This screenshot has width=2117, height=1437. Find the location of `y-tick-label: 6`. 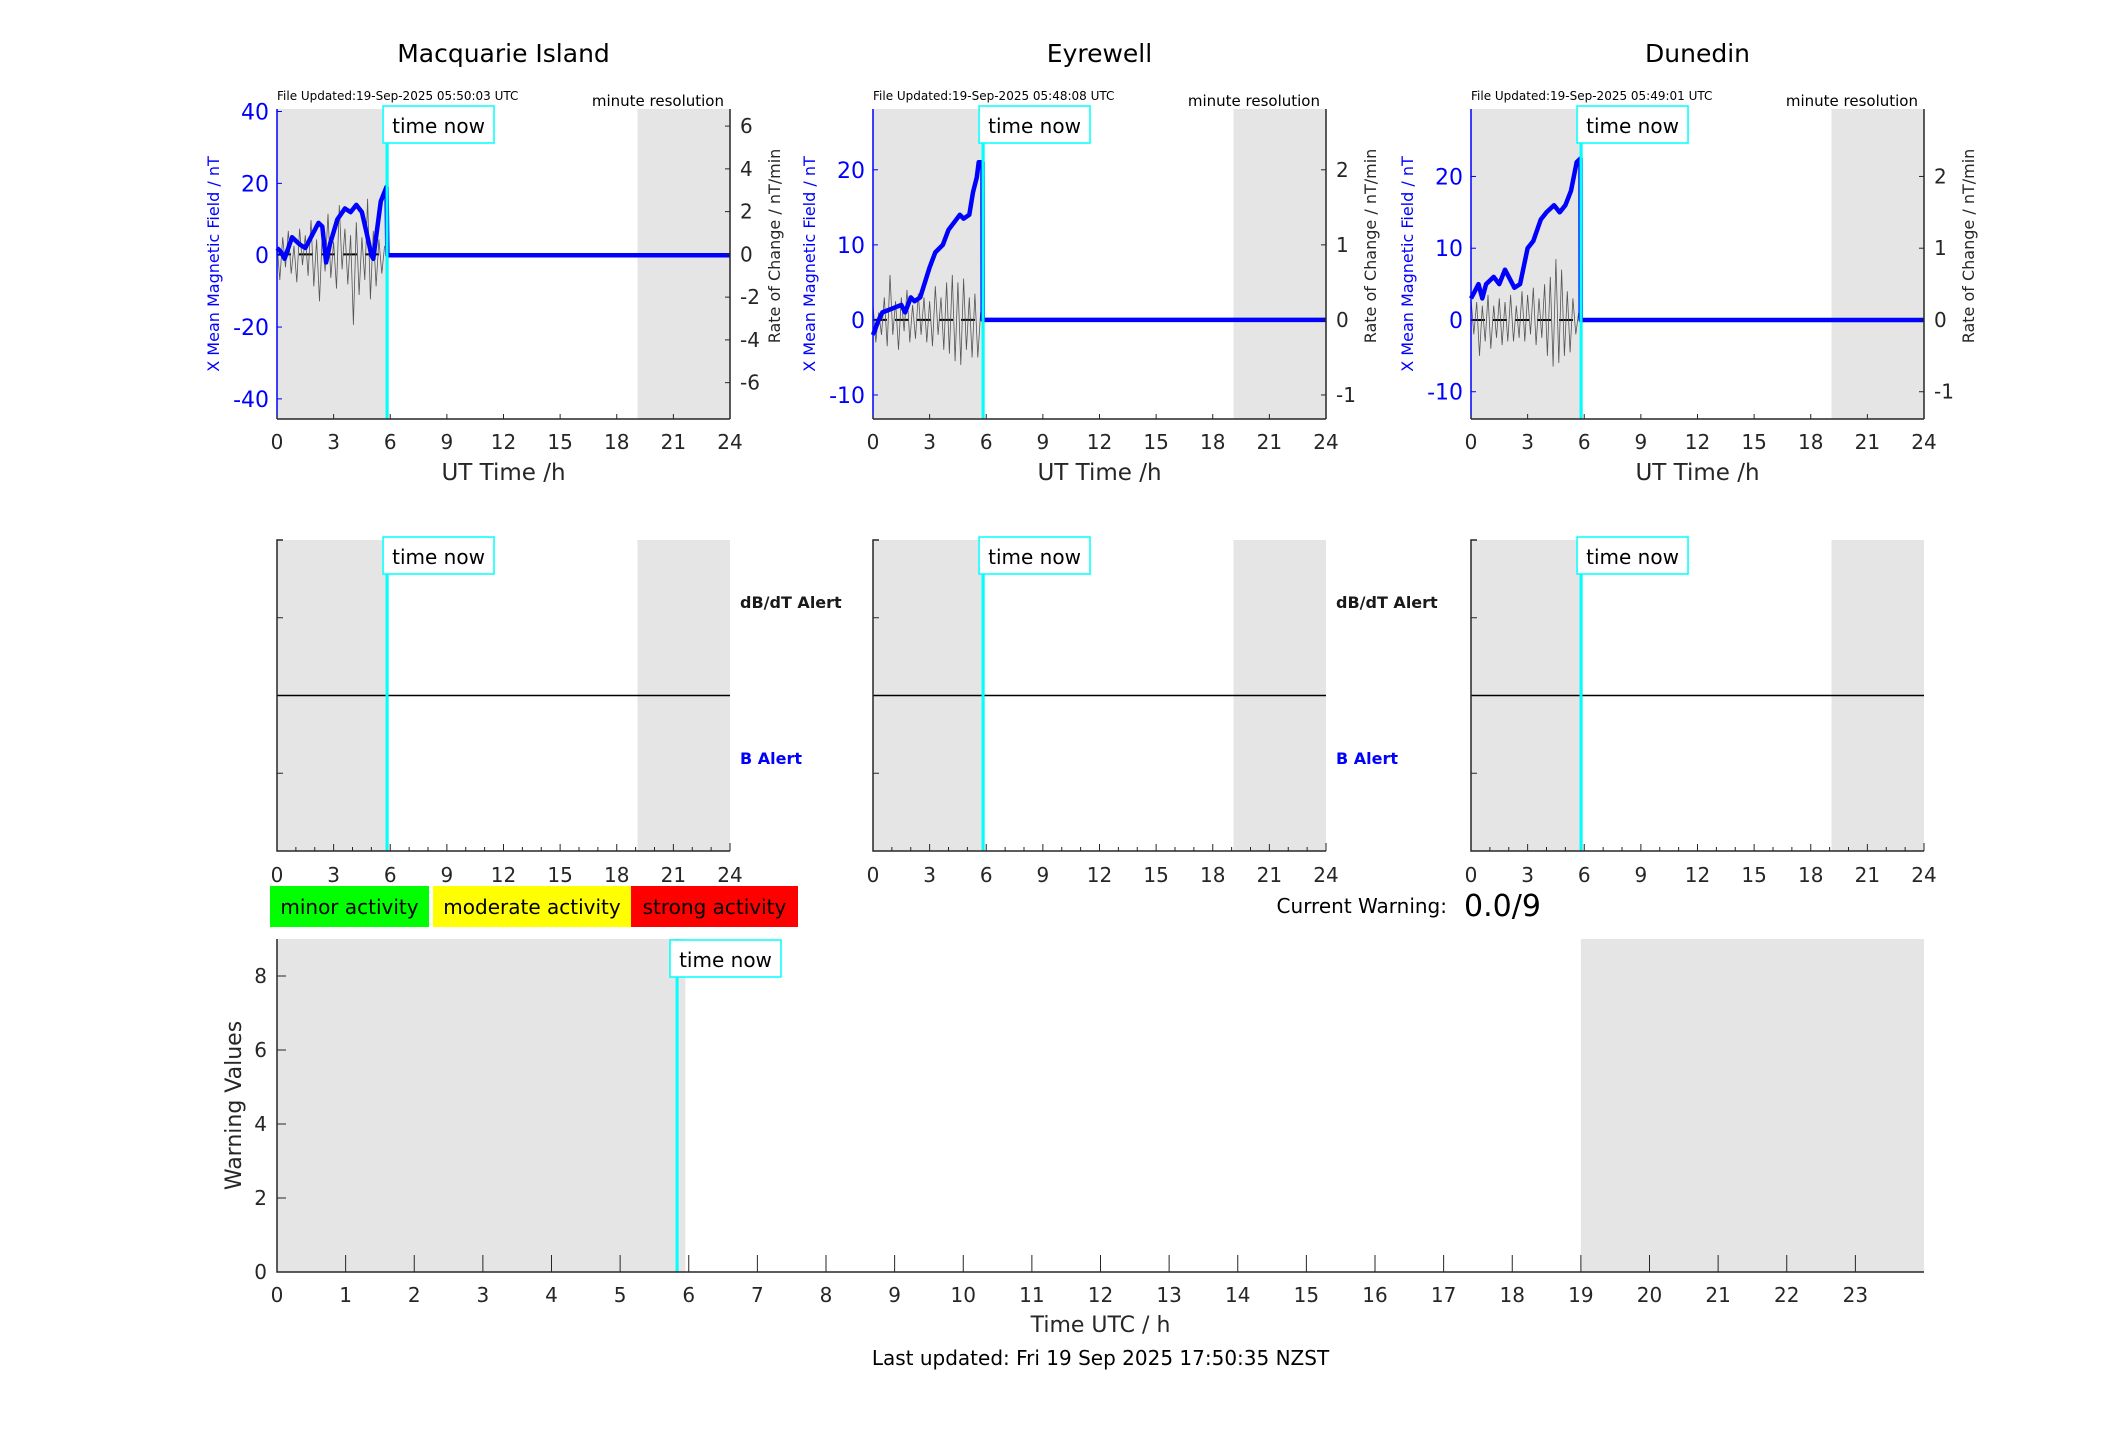

y-tick-label: 6 is located at coordinates (260, 1050).